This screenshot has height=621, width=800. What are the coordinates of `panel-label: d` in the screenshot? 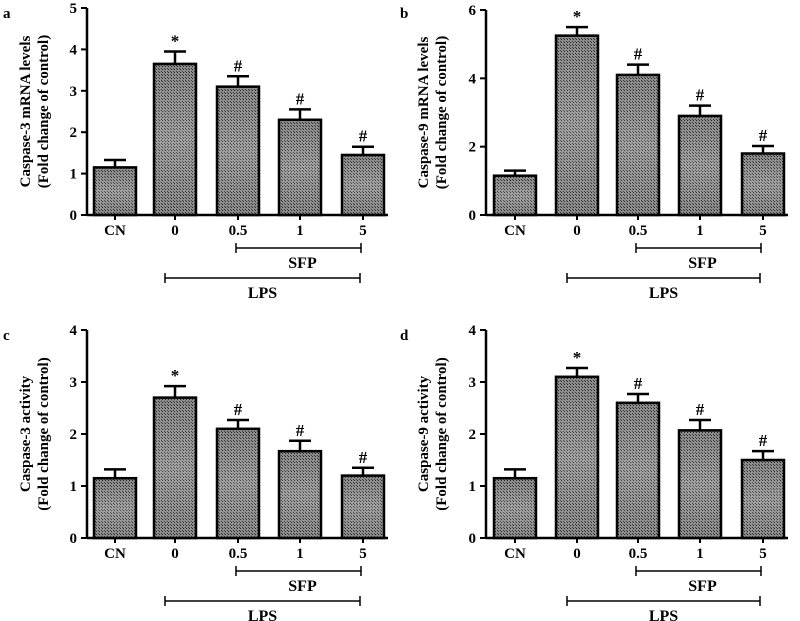 It's located at (404, 336).